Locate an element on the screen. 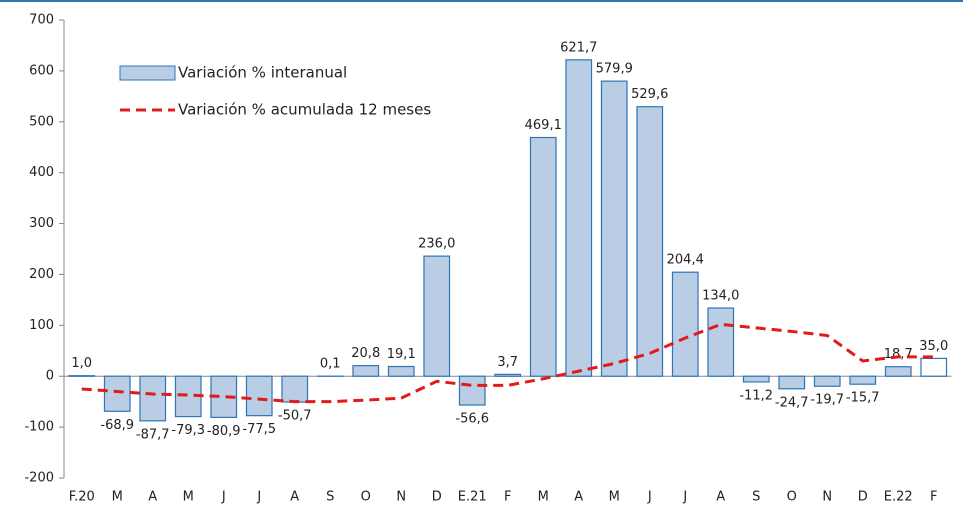  value-label: 134,0 is located at coordinates (720, 296).